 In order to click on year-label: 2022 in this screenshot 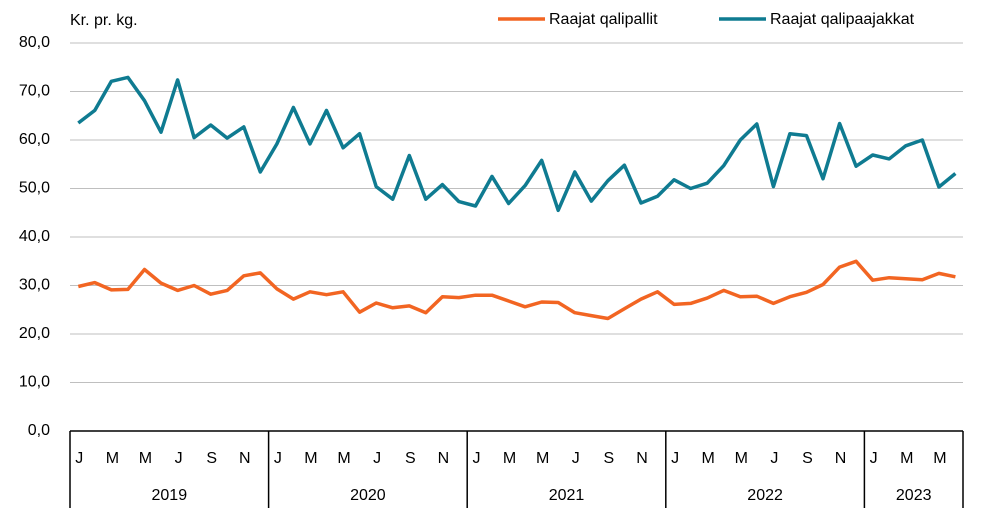, I will do `click(765, 495)`.